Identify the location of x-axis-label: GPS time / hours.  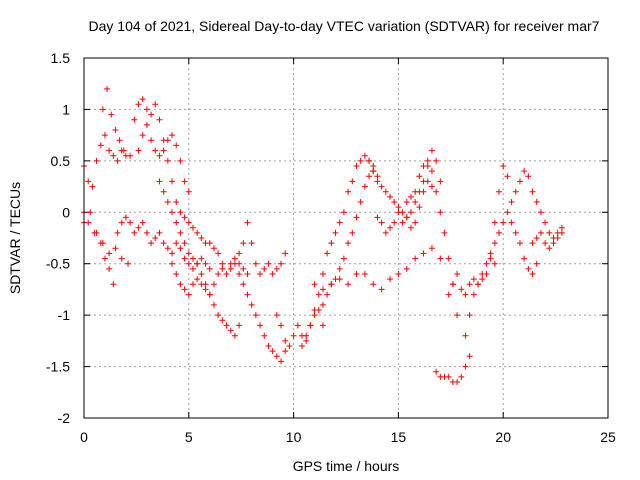
(346, 466).